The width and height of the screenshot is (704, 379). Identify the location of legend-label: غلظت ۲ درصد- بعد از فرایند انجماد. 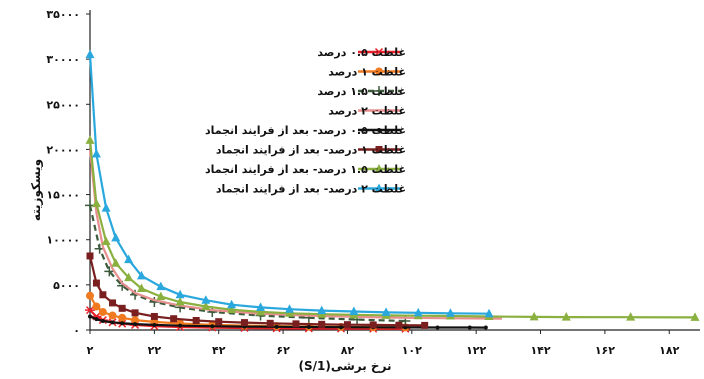
(311, 189).